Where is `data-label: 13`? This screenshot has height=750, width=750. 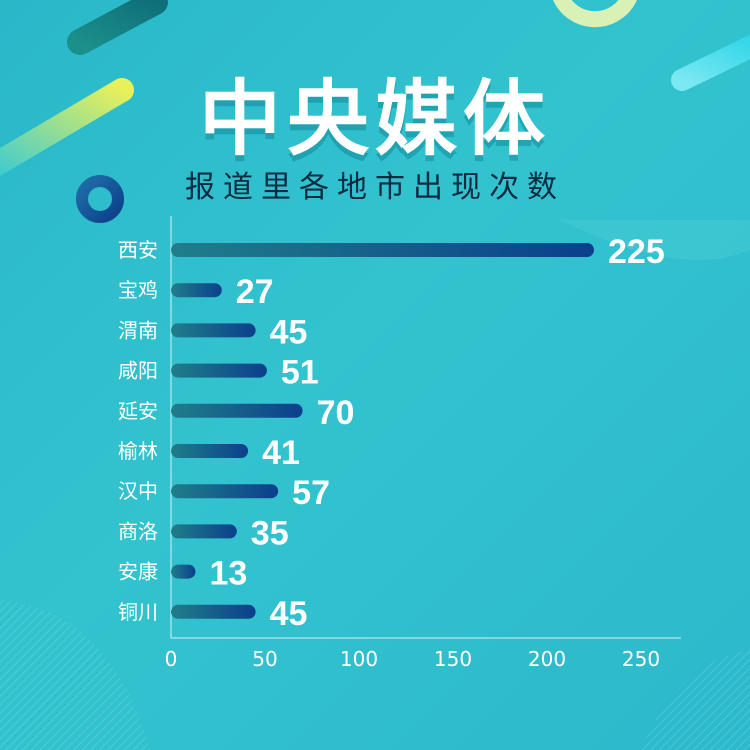 data-label: 13 is located at coordinates (228, 574).